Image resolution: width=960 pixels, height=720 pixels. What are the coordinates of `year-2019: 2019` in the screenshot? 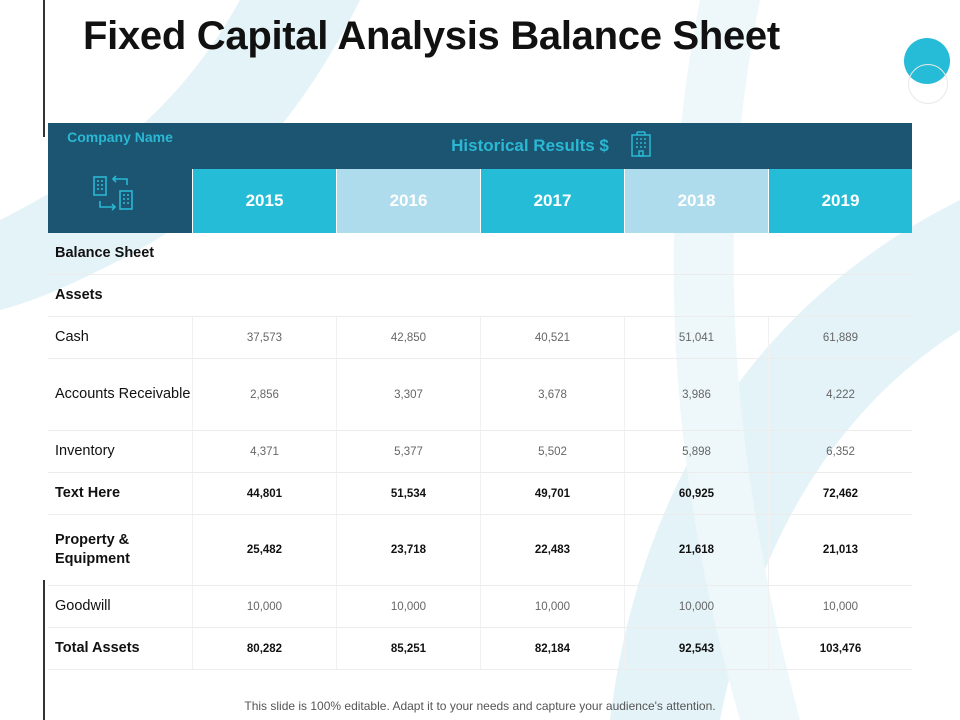 It's located at (840, 201).